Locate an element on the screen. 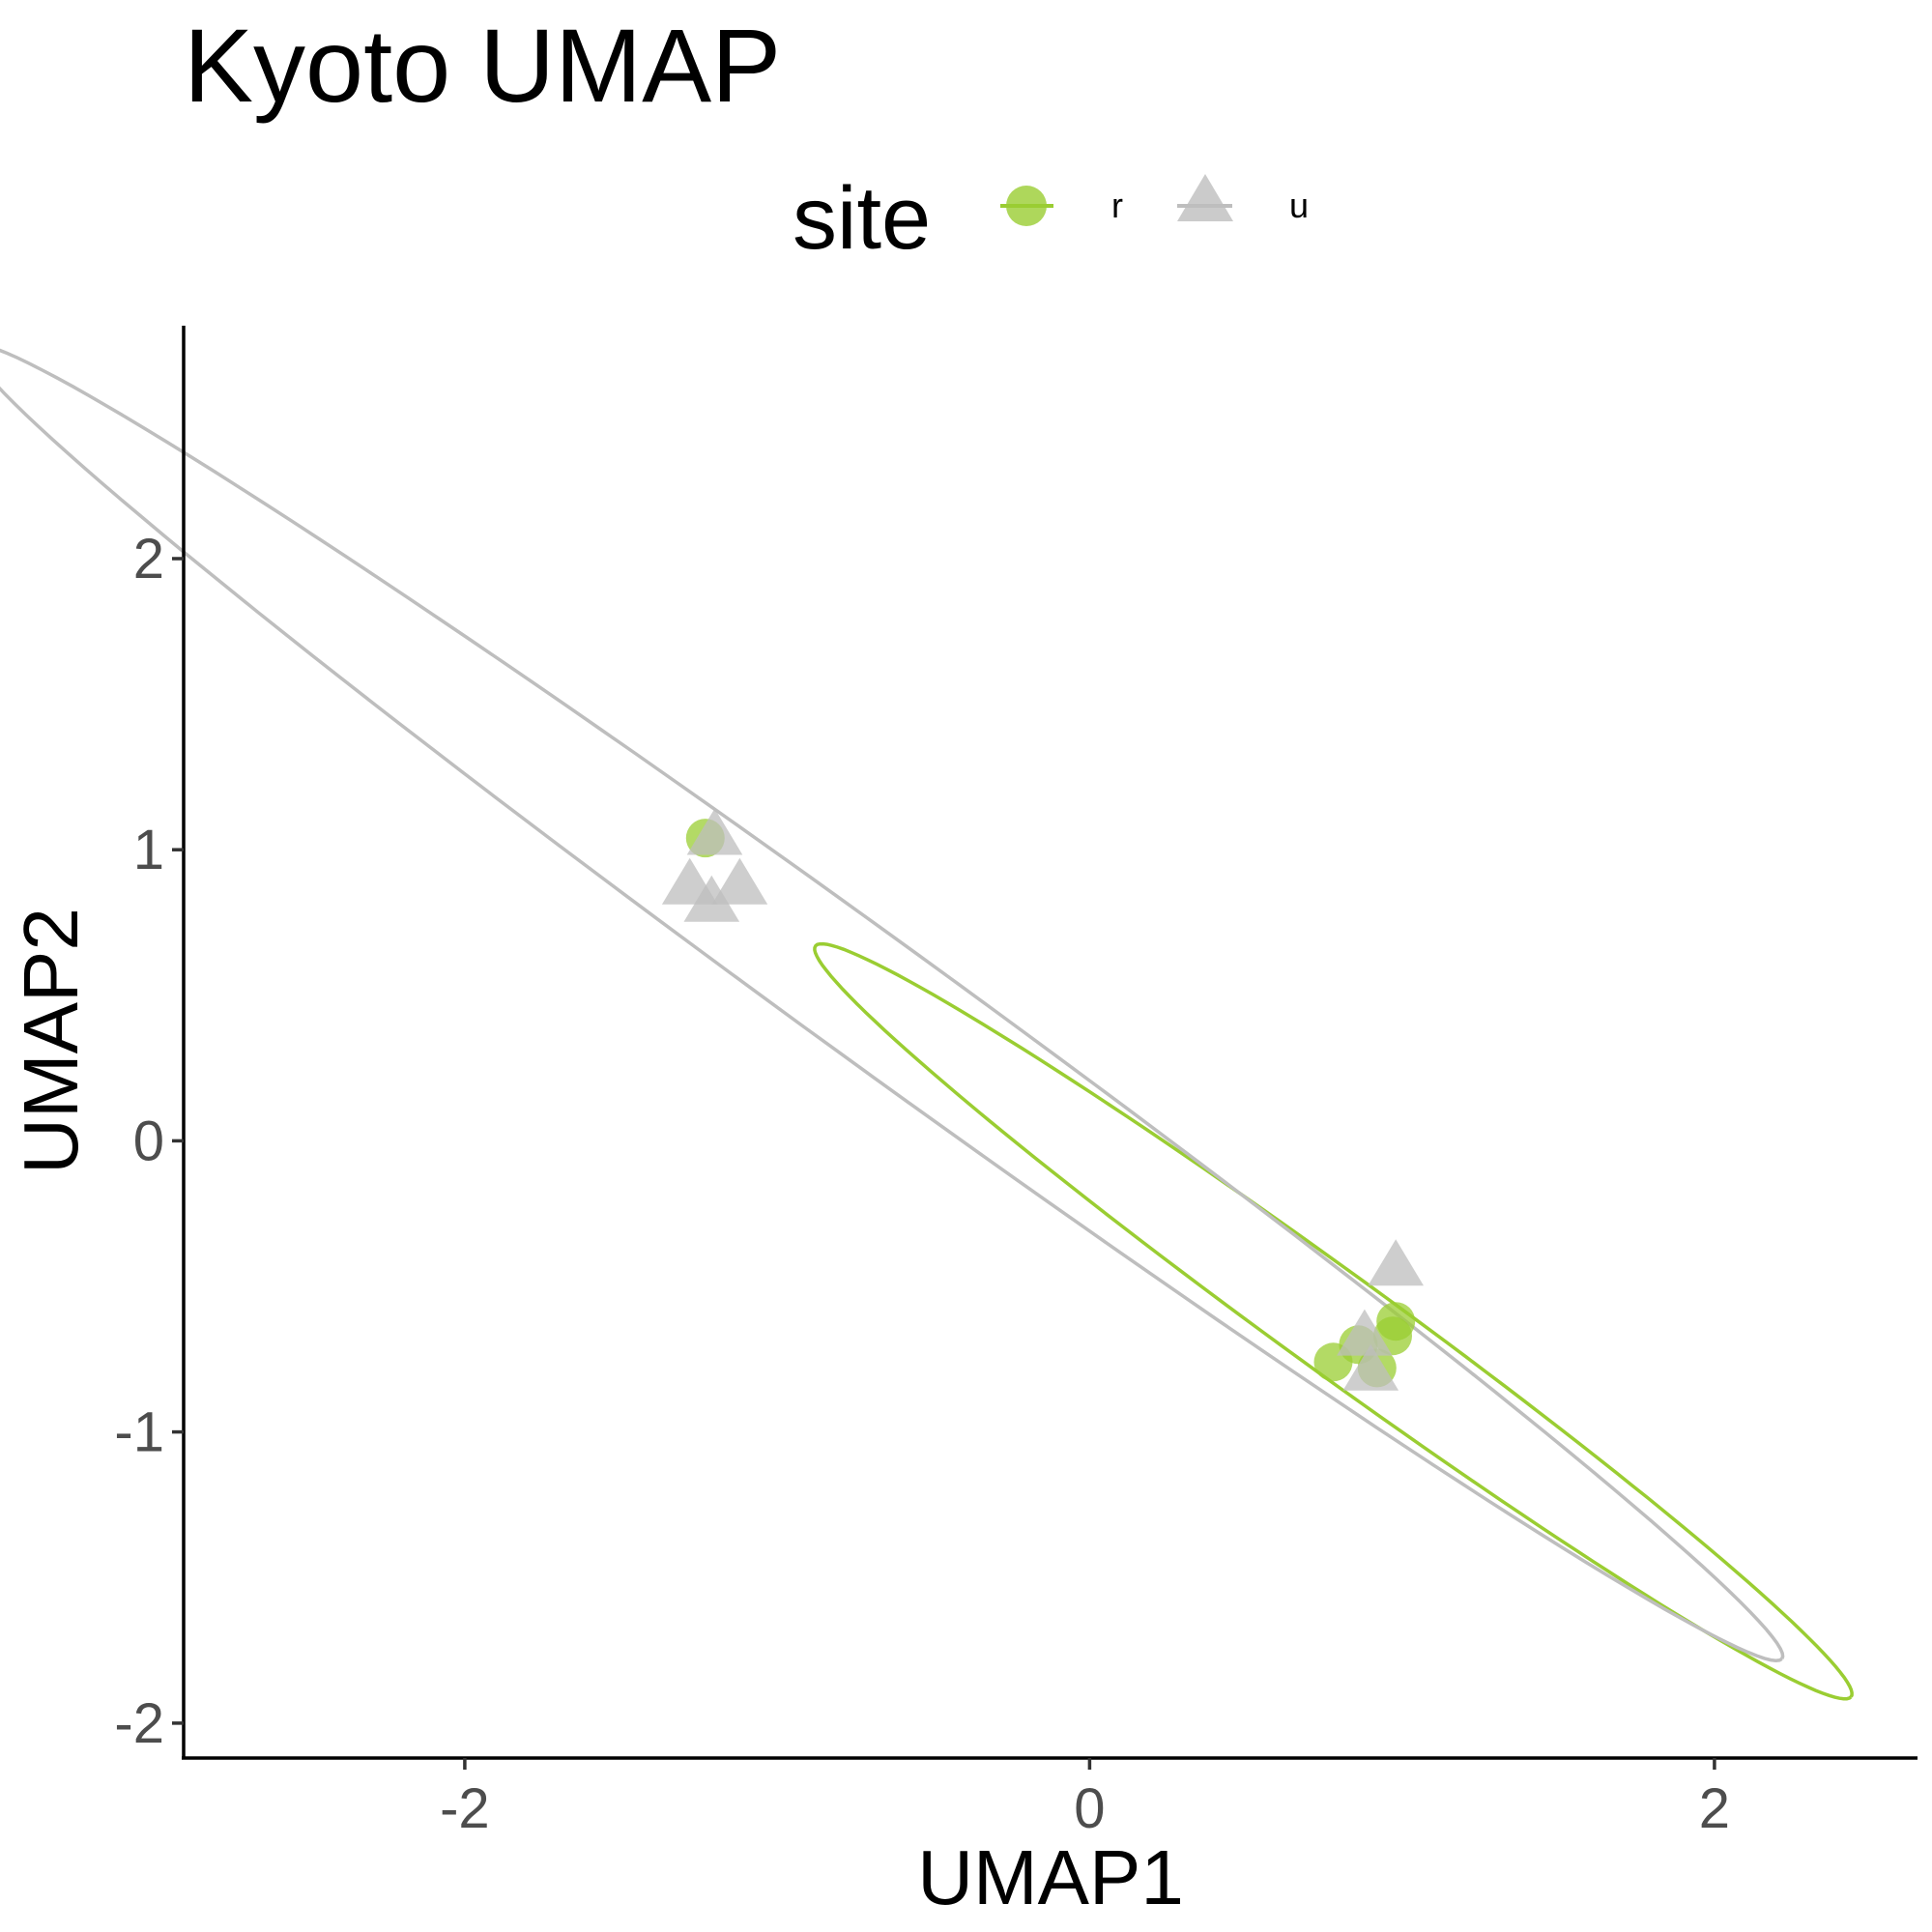 The height and width of the screenshot is (1932, 1932). point-layer is located at coordinates (1042, 1099).